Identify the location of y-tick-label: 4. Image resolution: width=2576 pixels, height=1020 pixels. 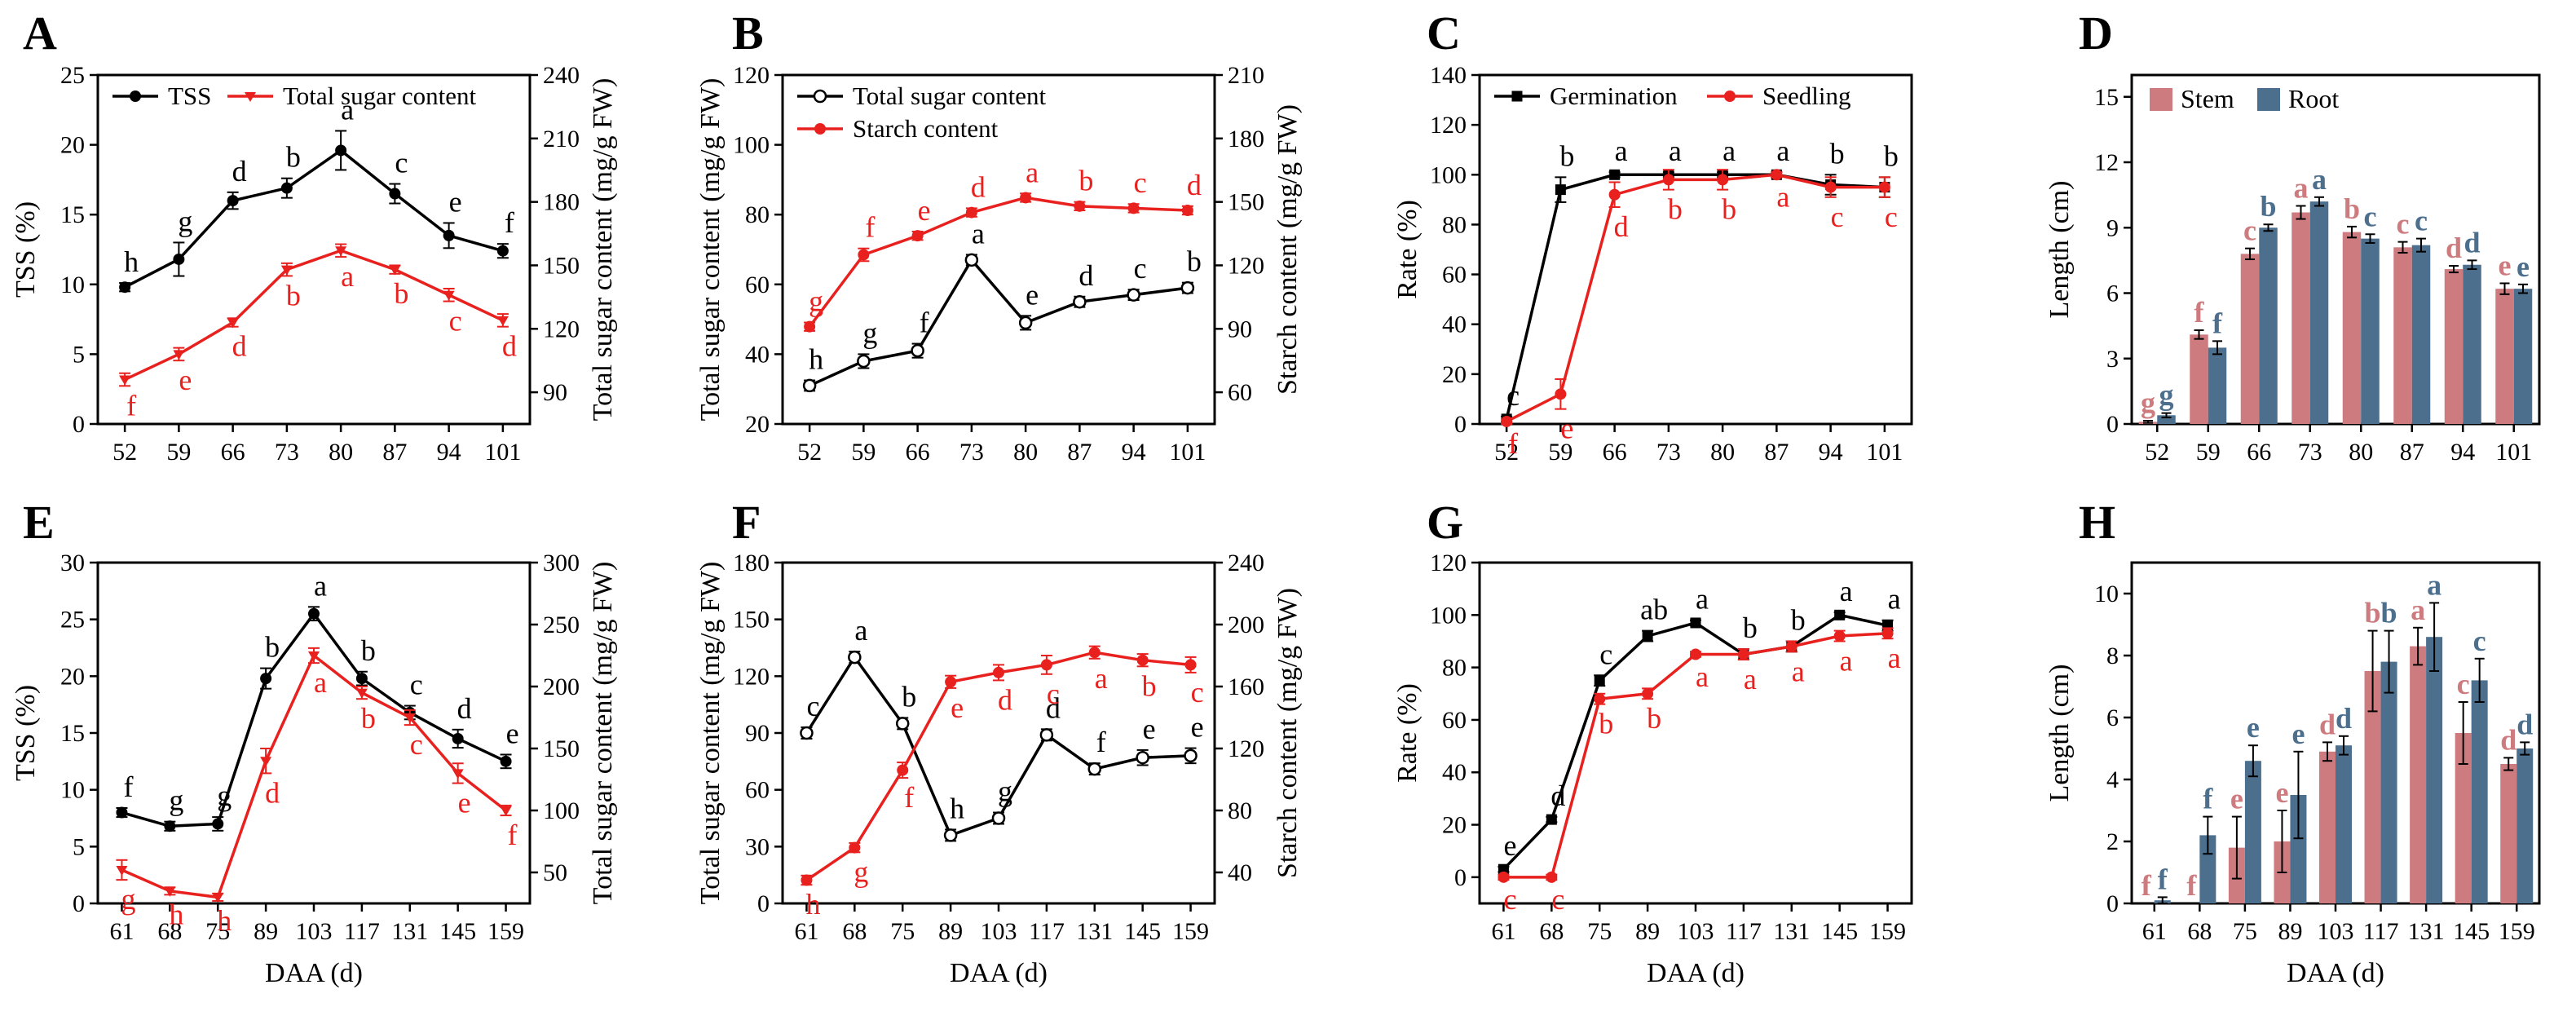
(2112, 780).